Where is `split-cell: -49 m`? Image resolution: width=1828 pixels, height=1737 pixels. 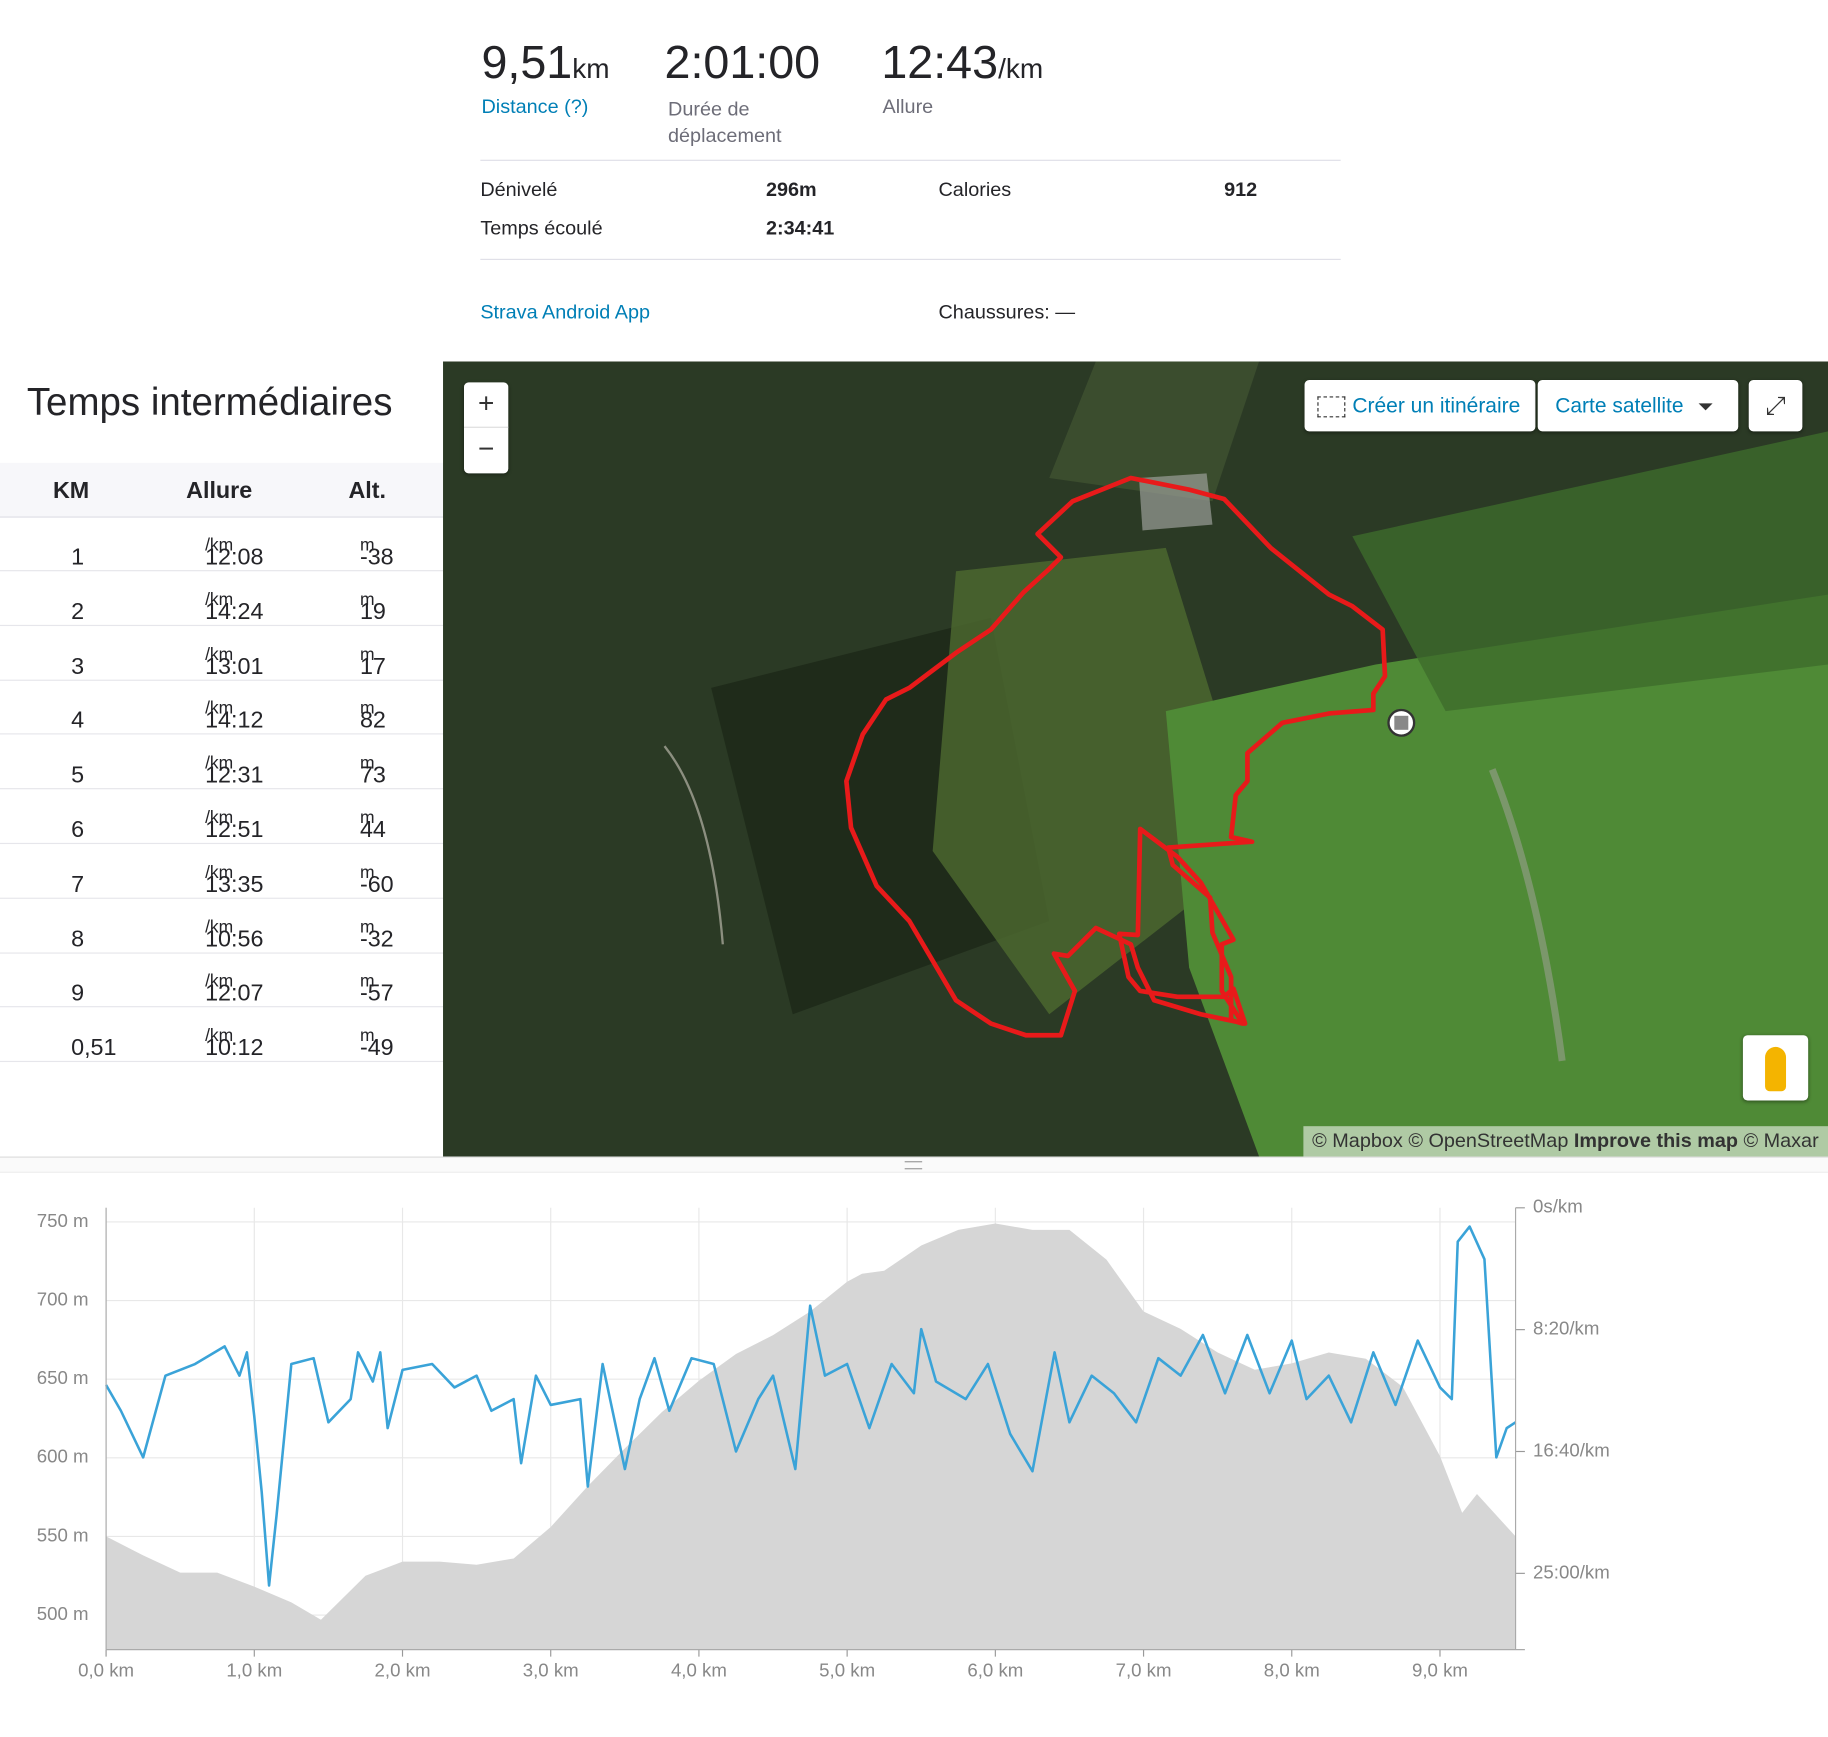
split-cell: -49 m is located at coordinates (367, 1041).